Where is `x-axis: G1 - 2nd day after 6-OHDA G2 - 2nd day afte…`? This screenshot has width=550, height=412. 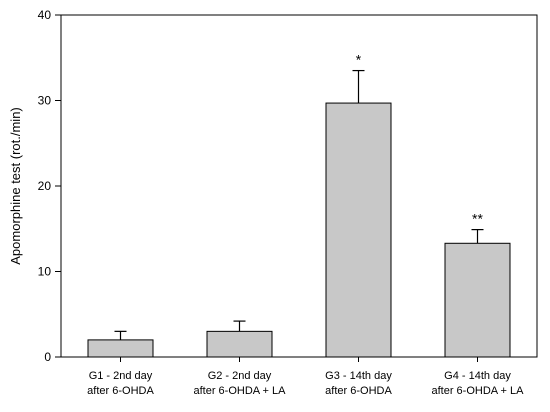 x-axis: G1 - 2nd day after 6-OHDA G2 - 2nd day afte… is located at coordinates (305, 377).